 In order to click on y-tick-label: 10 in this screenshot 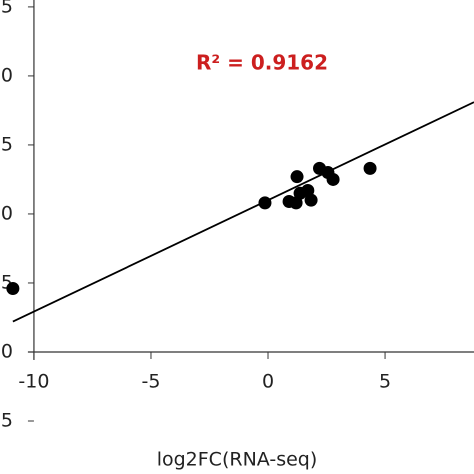, I will do `click(6, 213)`.